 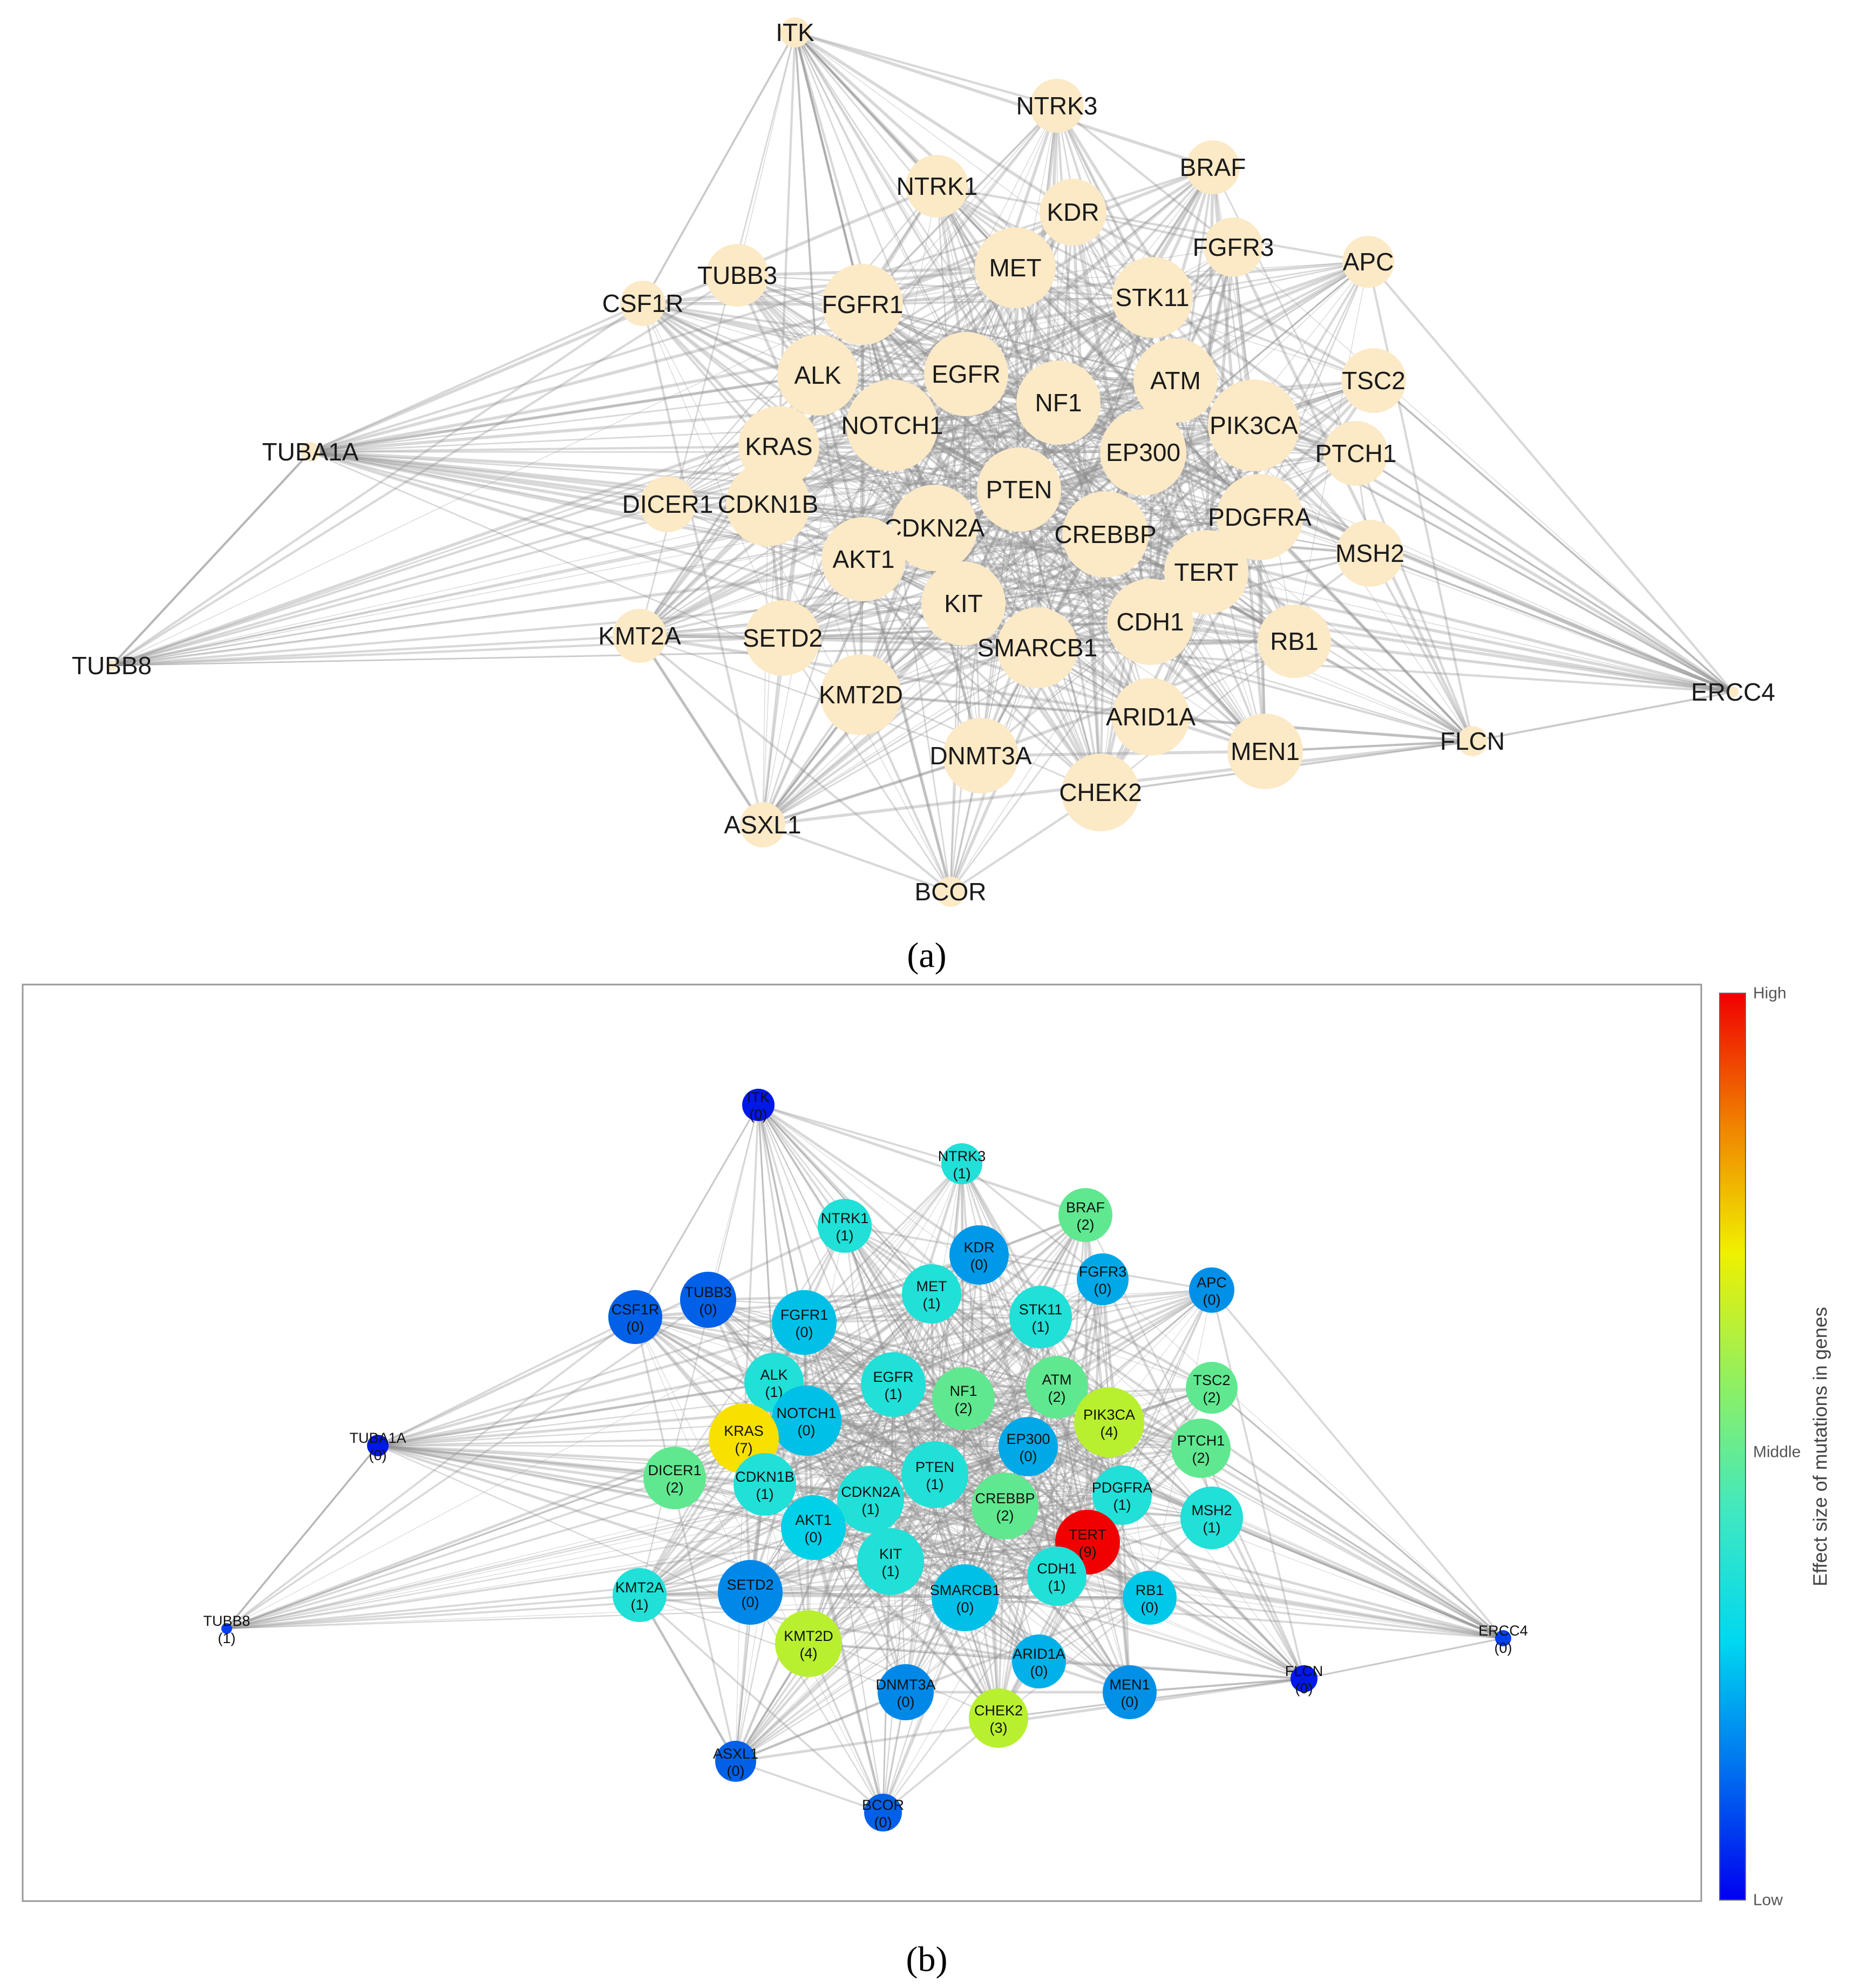 I want to click on edge-ERCC4-MSH2, so click(x=1551, y=622).